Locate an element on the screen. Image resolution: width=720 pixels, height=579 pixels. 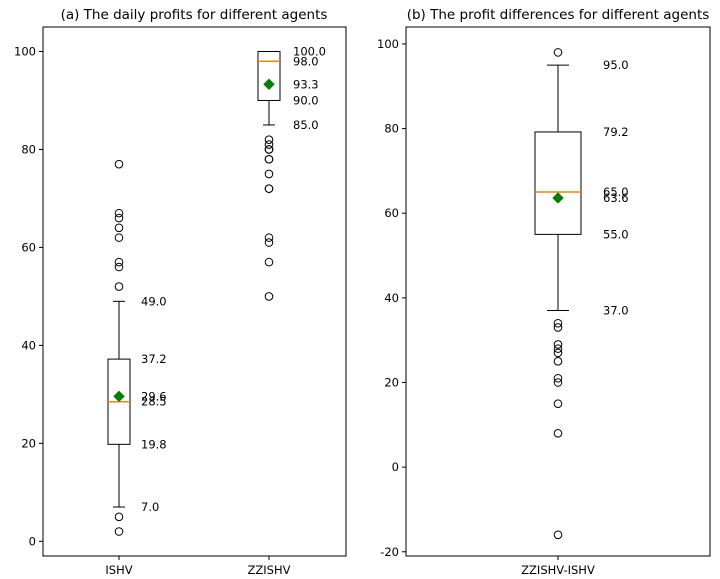
annotation-label: 55.0 is located at coordinates (616, 234).